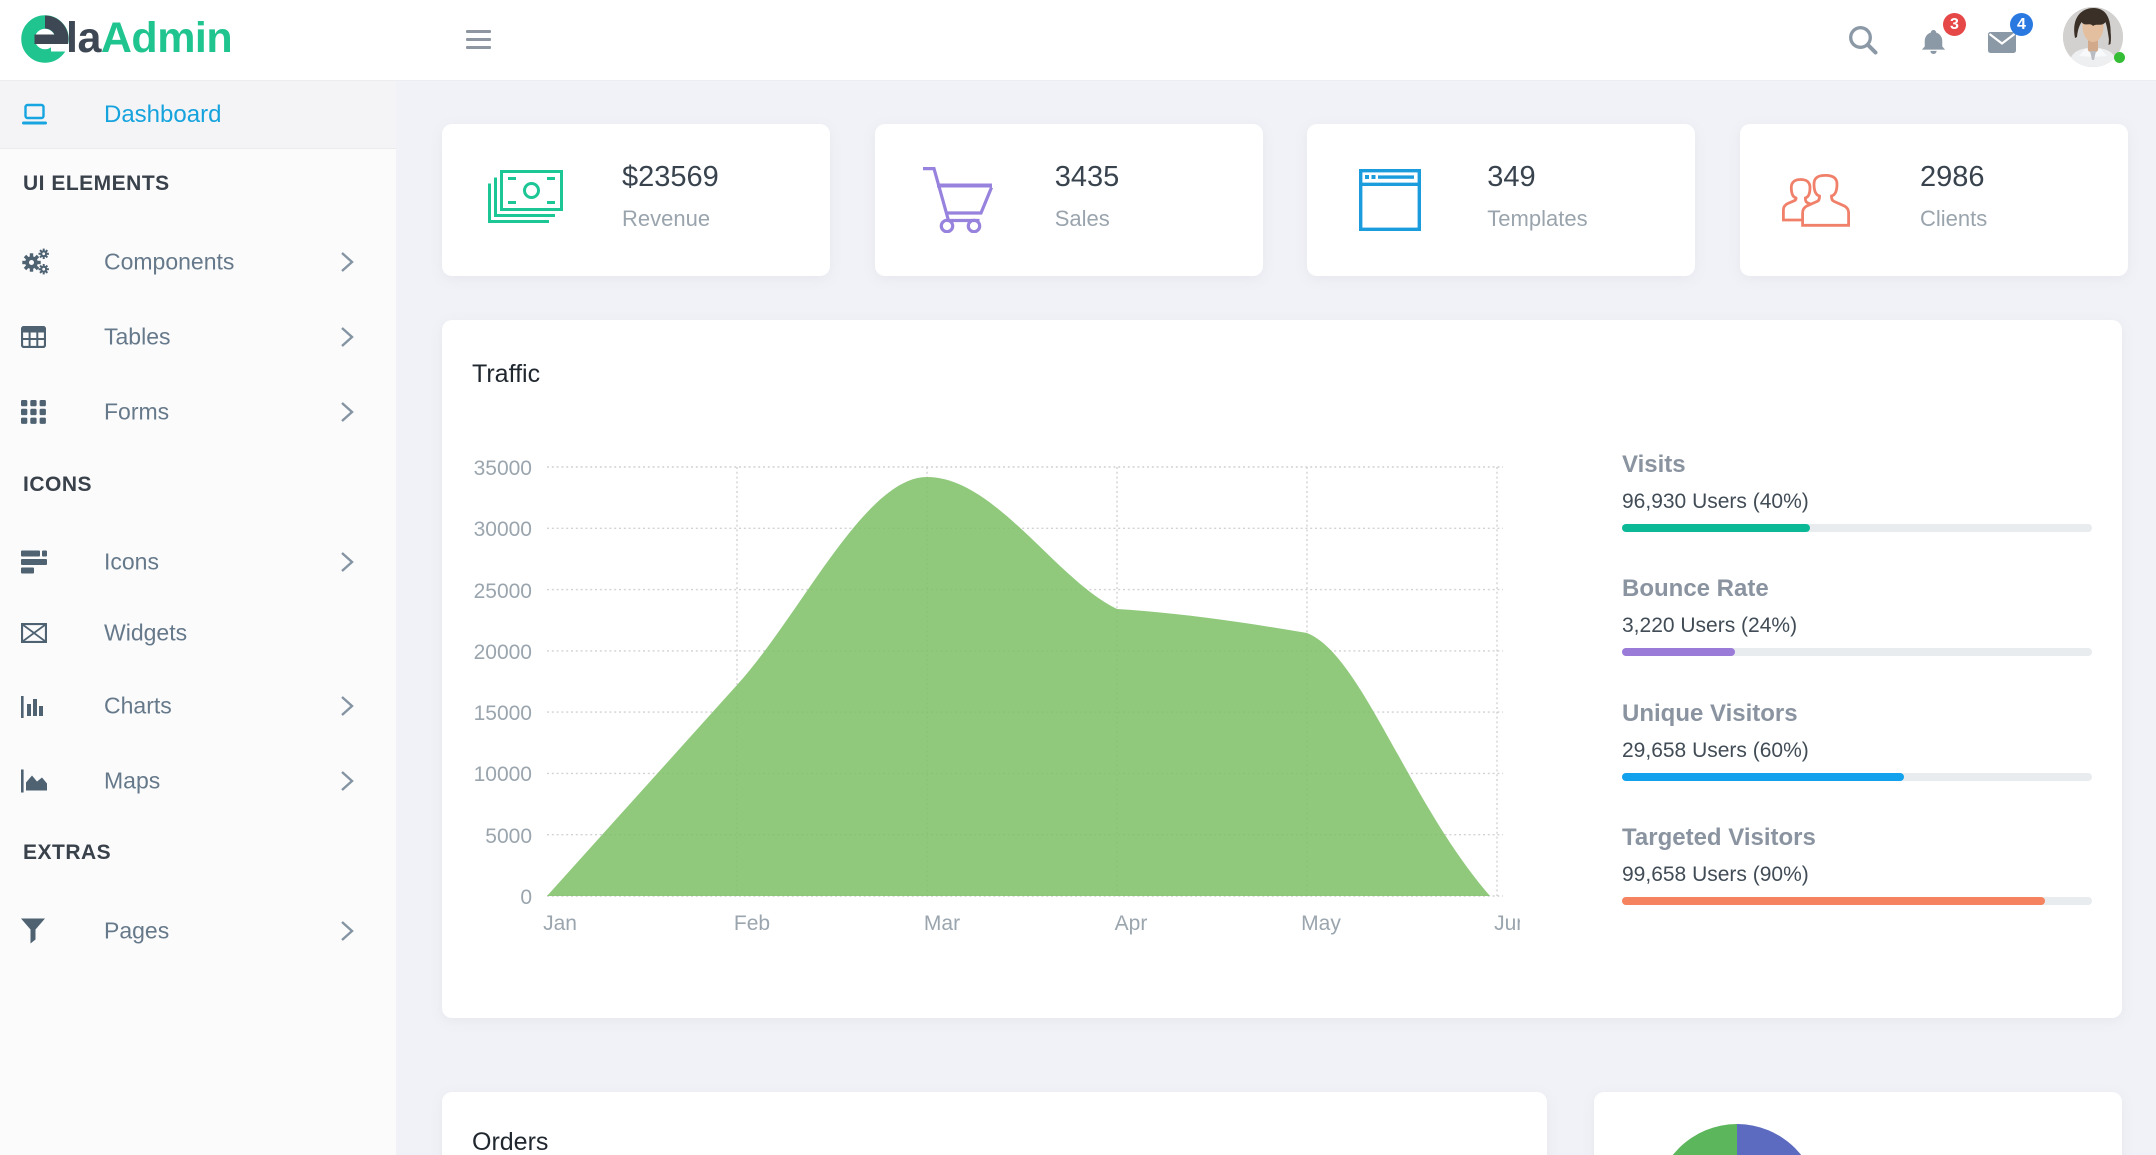  What do you see at coordinates (1131, 923) in the screenshot?
I see `svg-text: Apr` at bounding box center [1131, 923].